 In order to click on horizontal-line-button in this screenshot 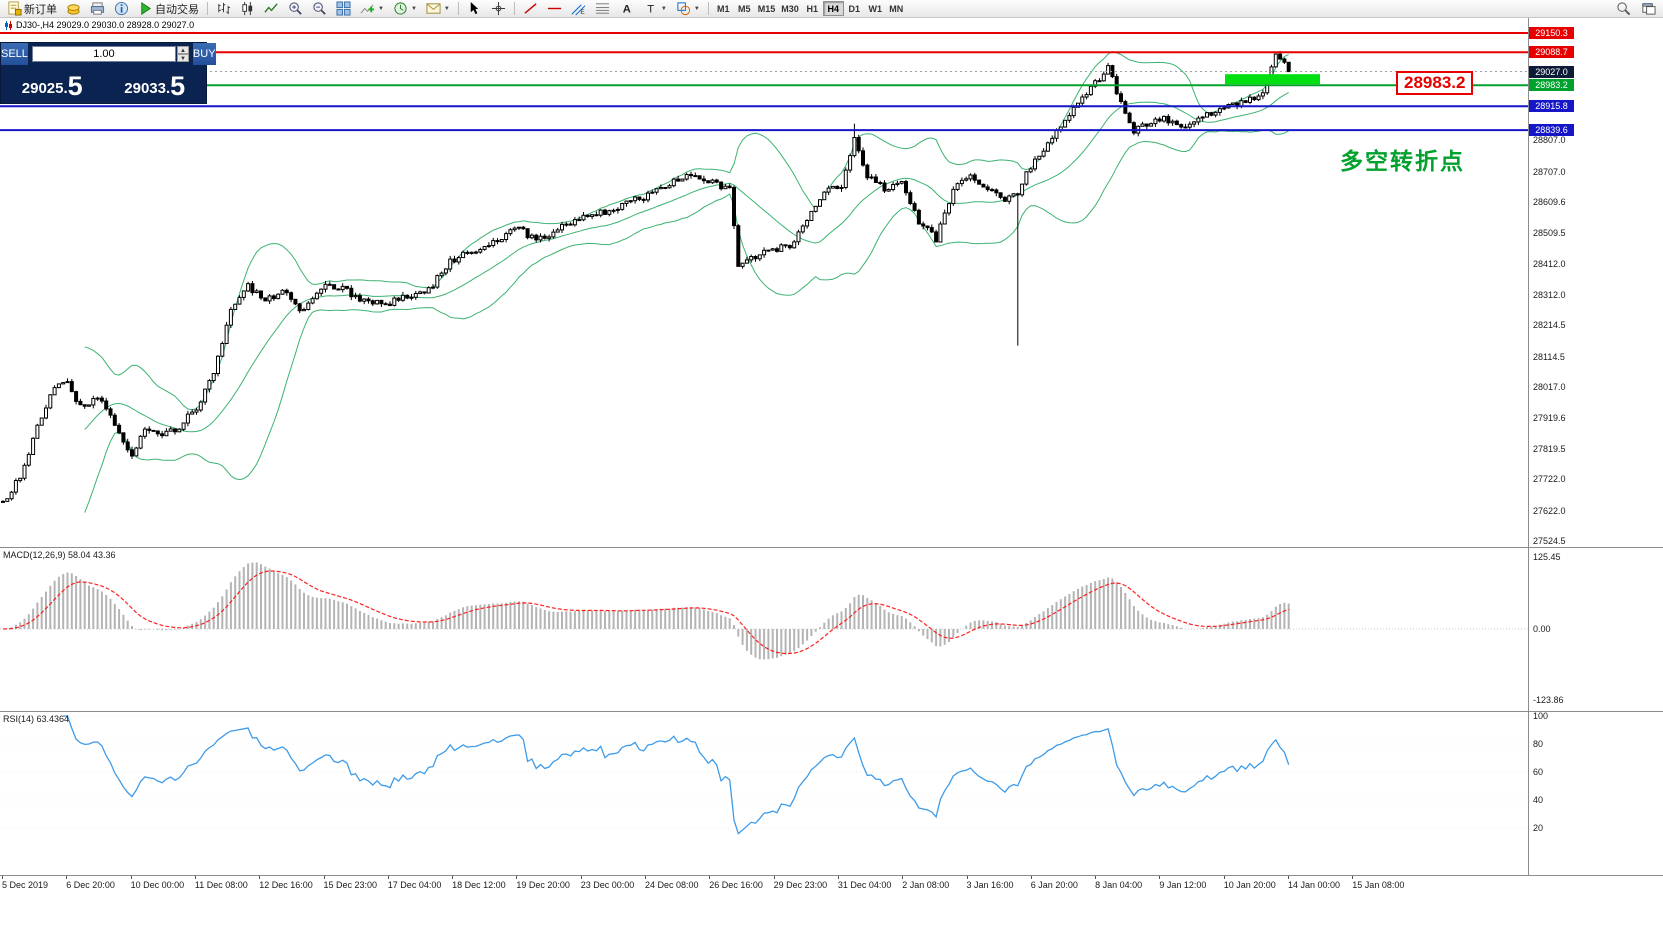, I will do `click(554, 9)`.